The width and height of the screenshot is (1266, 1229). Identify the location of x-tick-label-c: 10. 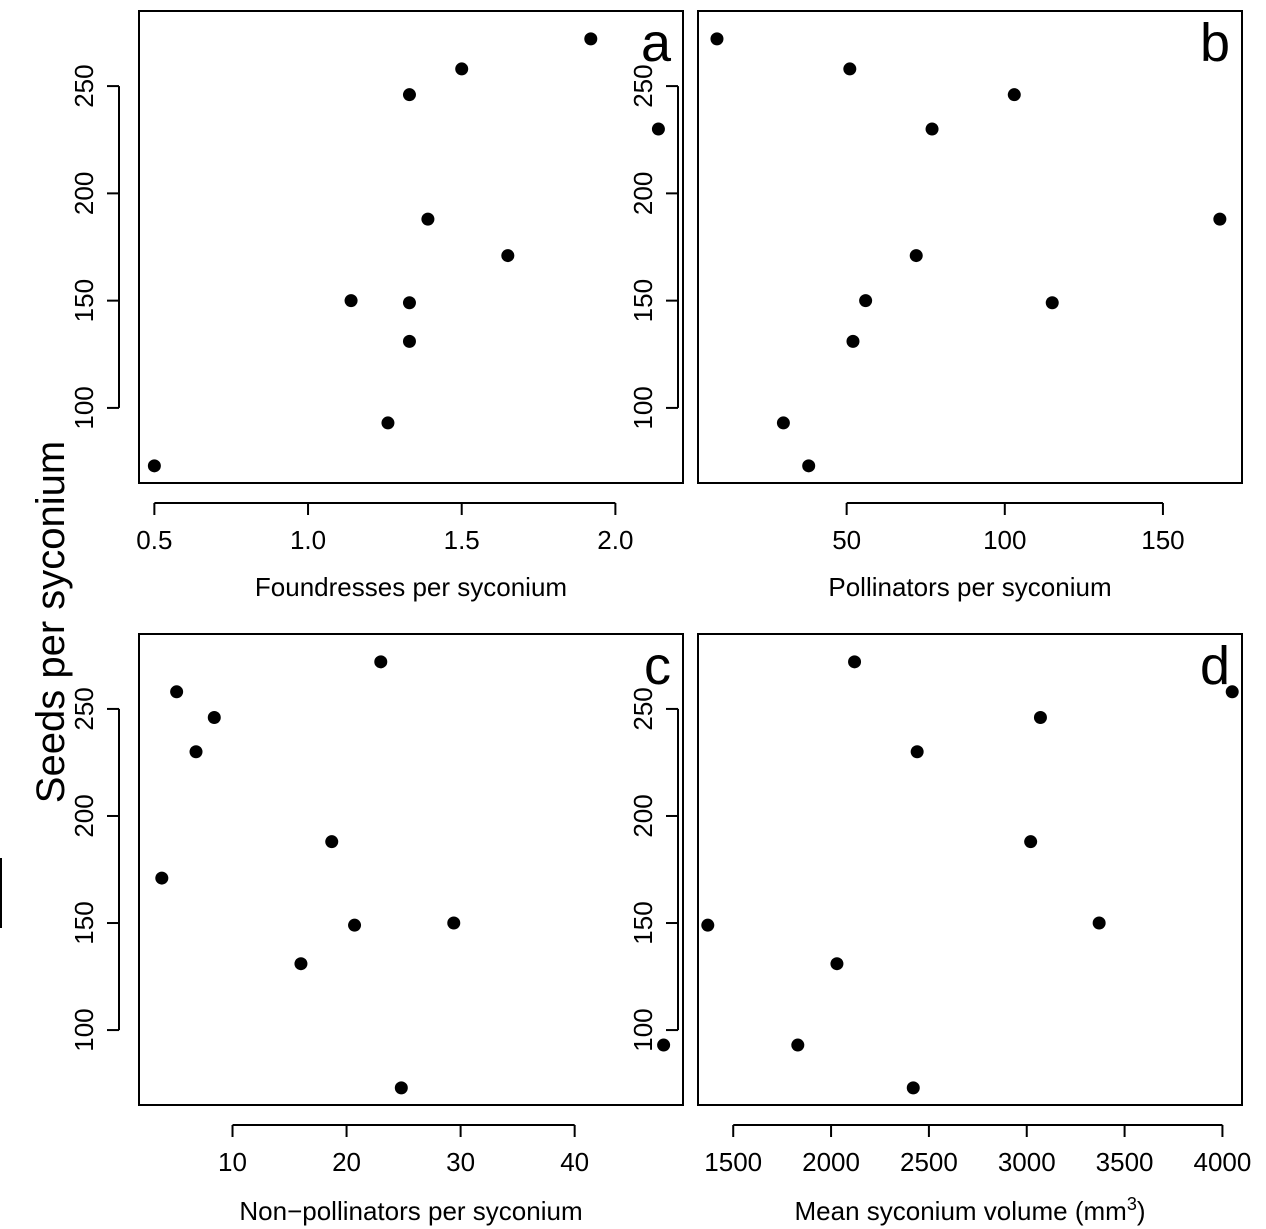
(232, 1162).